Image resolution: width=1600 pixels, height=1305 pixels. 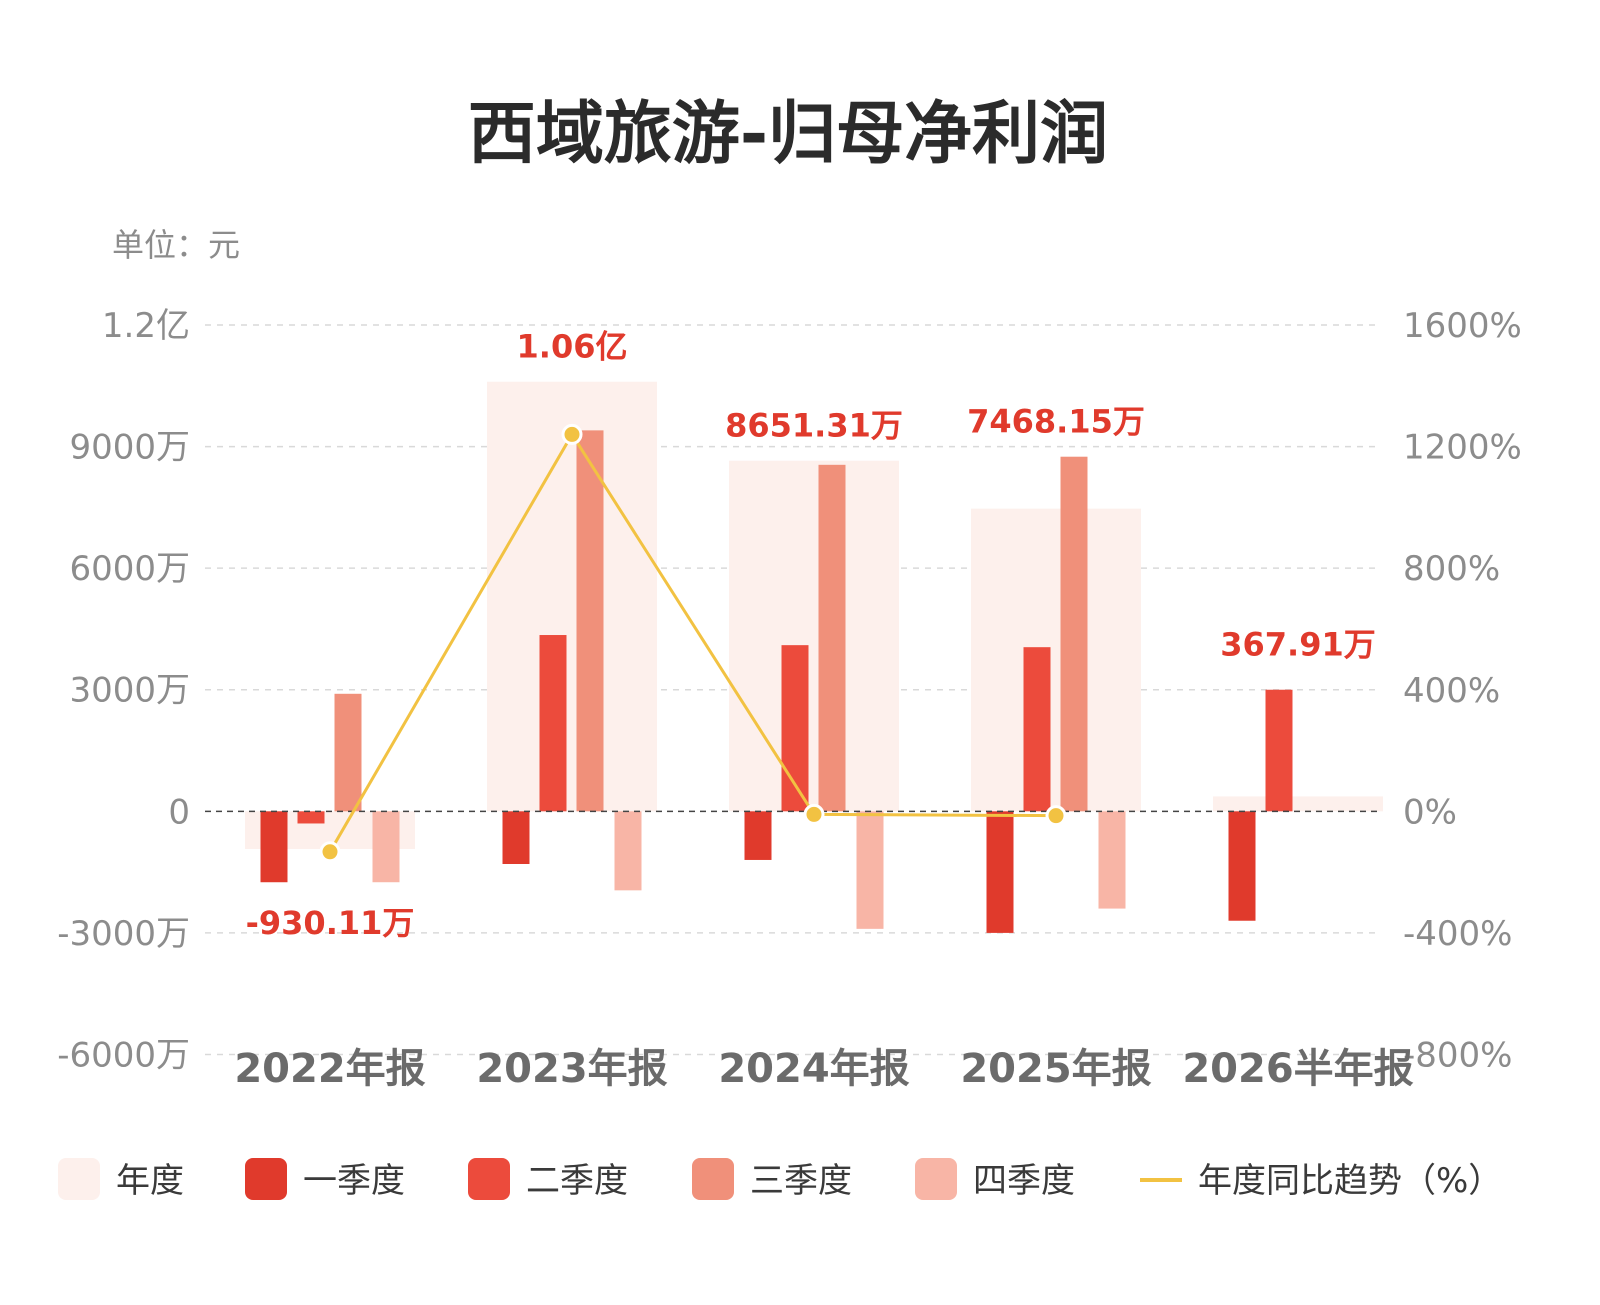 I want to click on legend-item: 一季度, so click(x=325, y=1179).